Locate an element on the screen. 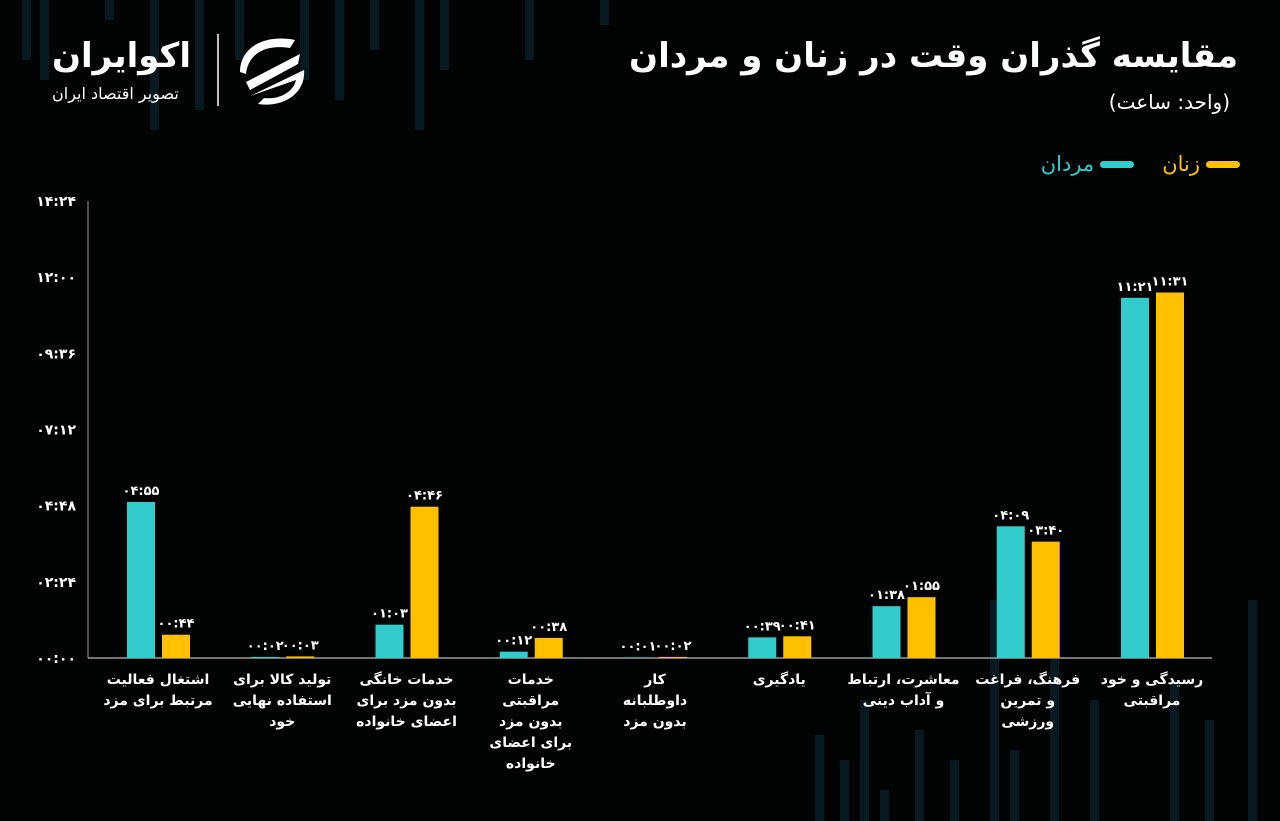 This screenshot has height=821, width=1280. x-tick-label: خدمات مراقبتی بدون مزد برای اعضای خانواده is located at coordinates (531, 722).